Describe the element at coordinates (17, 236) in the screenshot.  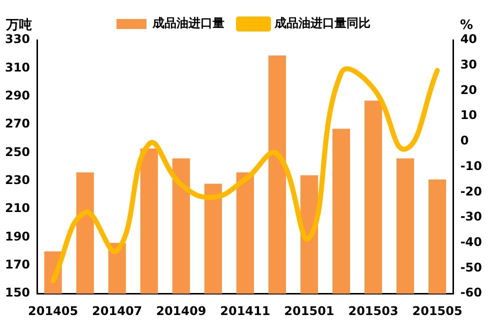
I see `y-tick-label: 190` at that location.